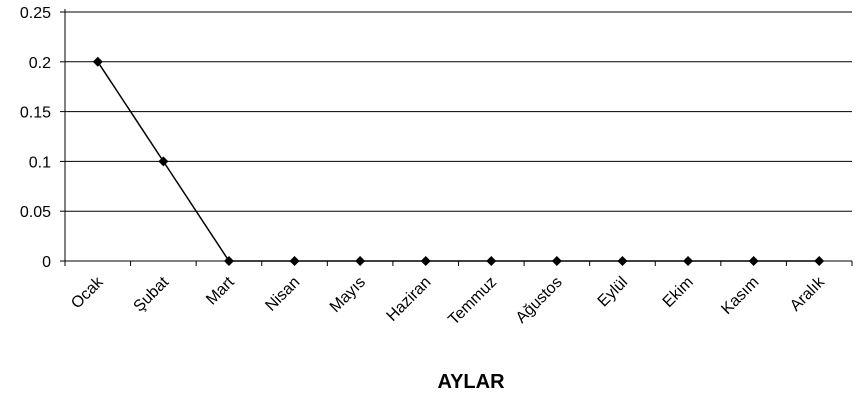 The height and width of the screenshot is (403, 866). I want to click on x-tick-label: Ekim, so click(678, 292).